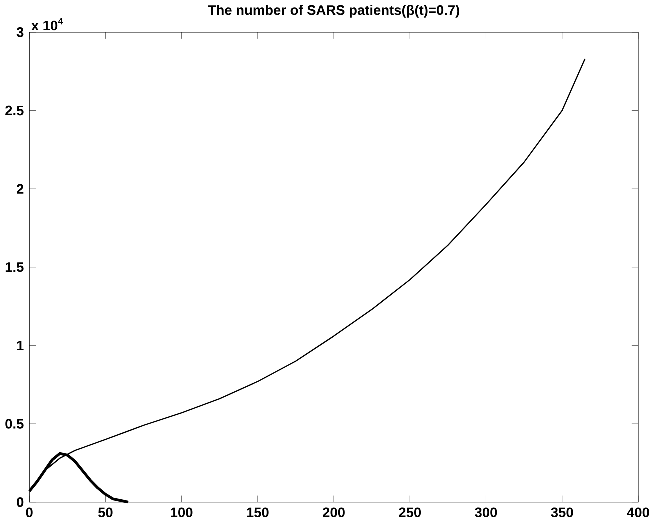 Image resolution: width=655 pixels, height=523 pixels. Describe the element at coordinates (15, 267) in the screenshot. I see `y-tick-label: 1.5` at that location.